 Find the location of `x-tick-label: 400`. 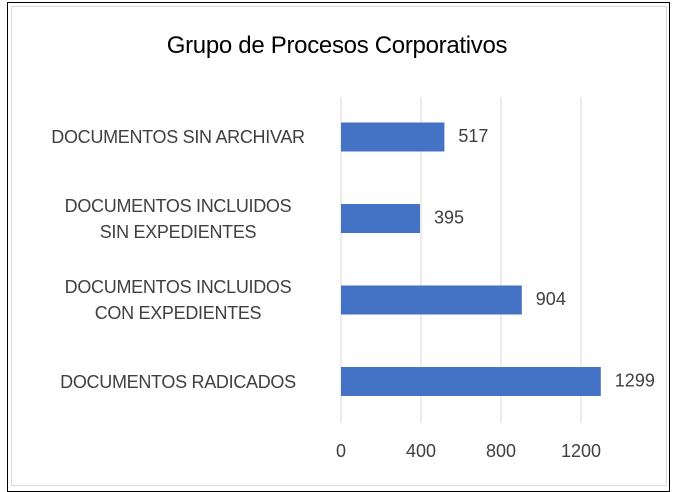

x-tick-label: 400 is located at coordinates (421, 451).